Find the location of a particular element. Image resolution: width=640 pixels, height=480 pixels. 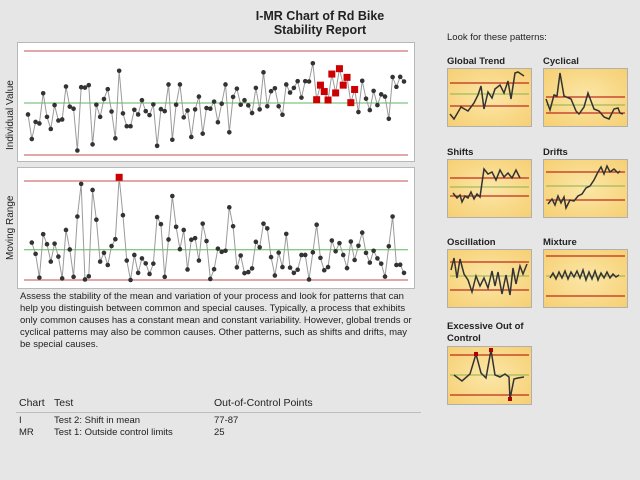

pattern-thumb-shifts is located at coordinates (489, 188).